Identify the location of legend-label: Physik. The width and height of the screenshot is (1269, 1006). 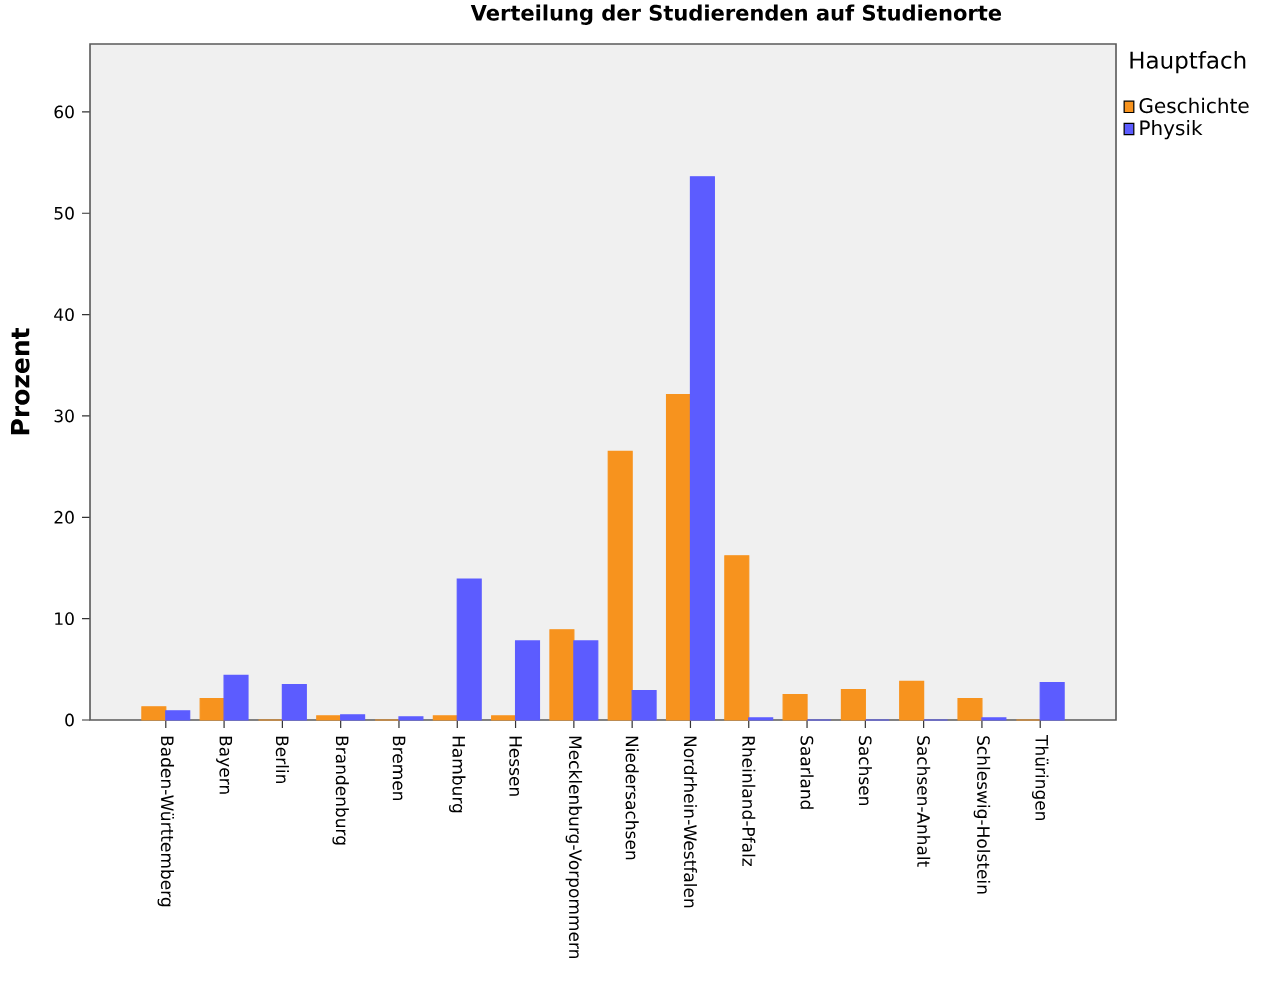
(1171, 129).